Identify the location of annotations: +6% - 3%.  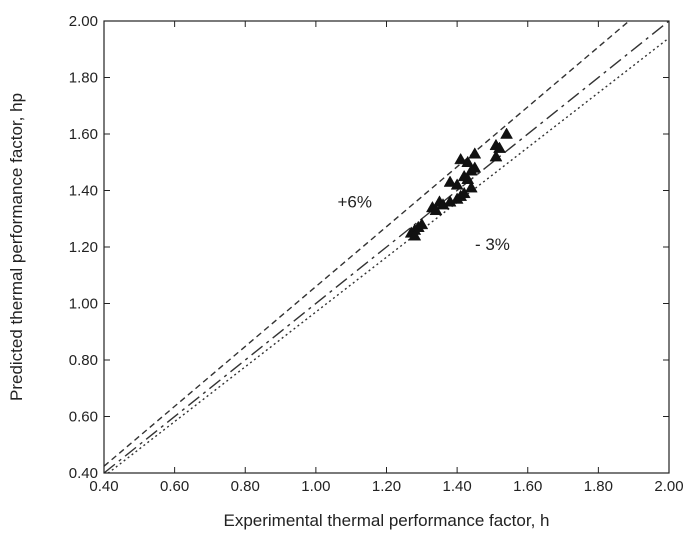
(423, 222).